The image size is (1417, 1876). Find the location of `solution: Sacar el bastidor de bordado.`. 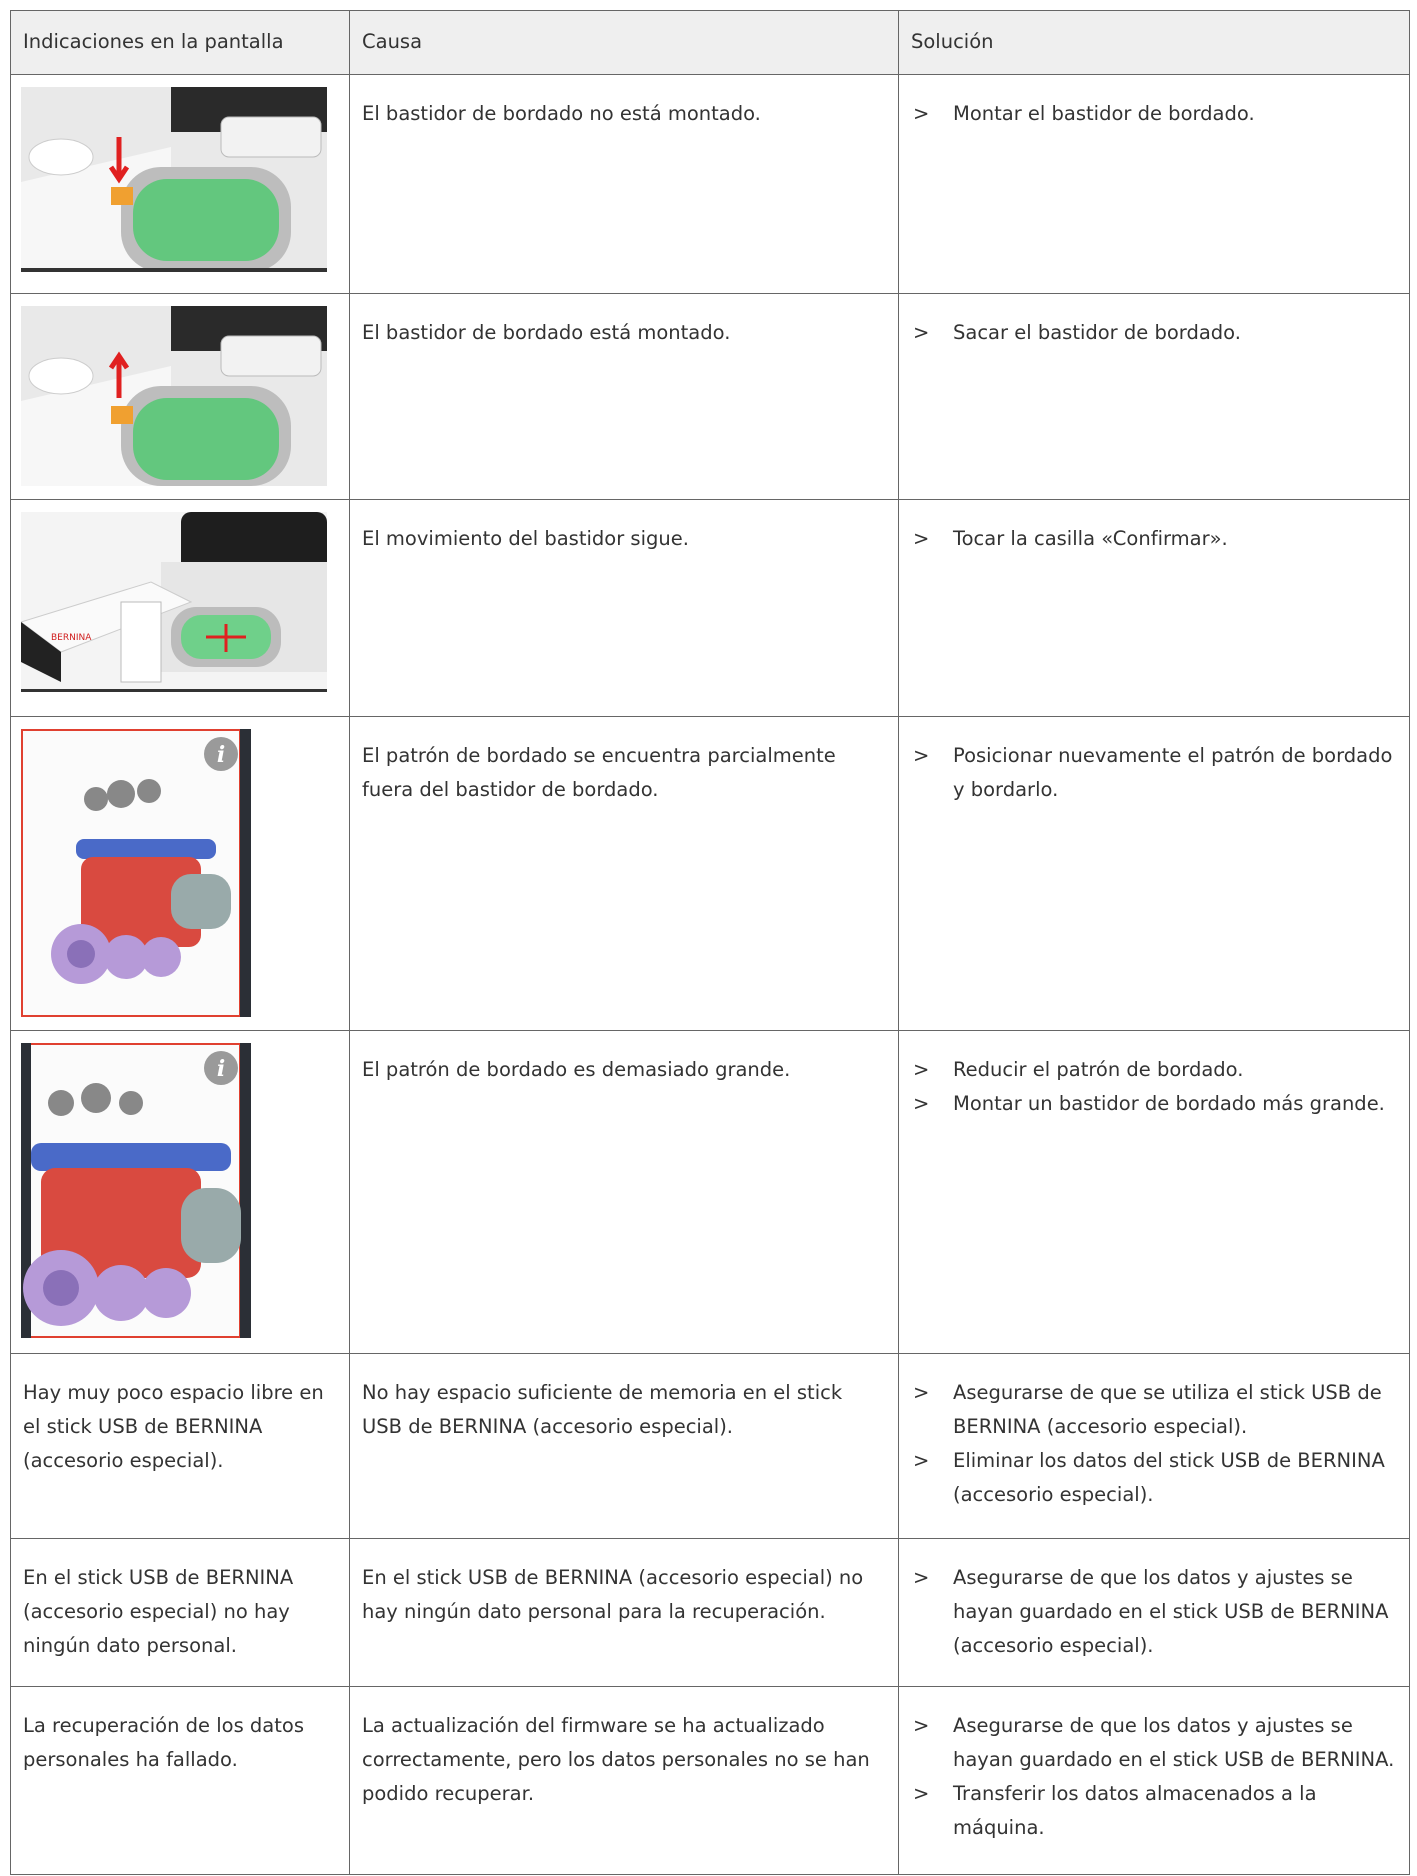

solution: Sacar el bastidor de bordado. is located at coordinates (1097, 332).